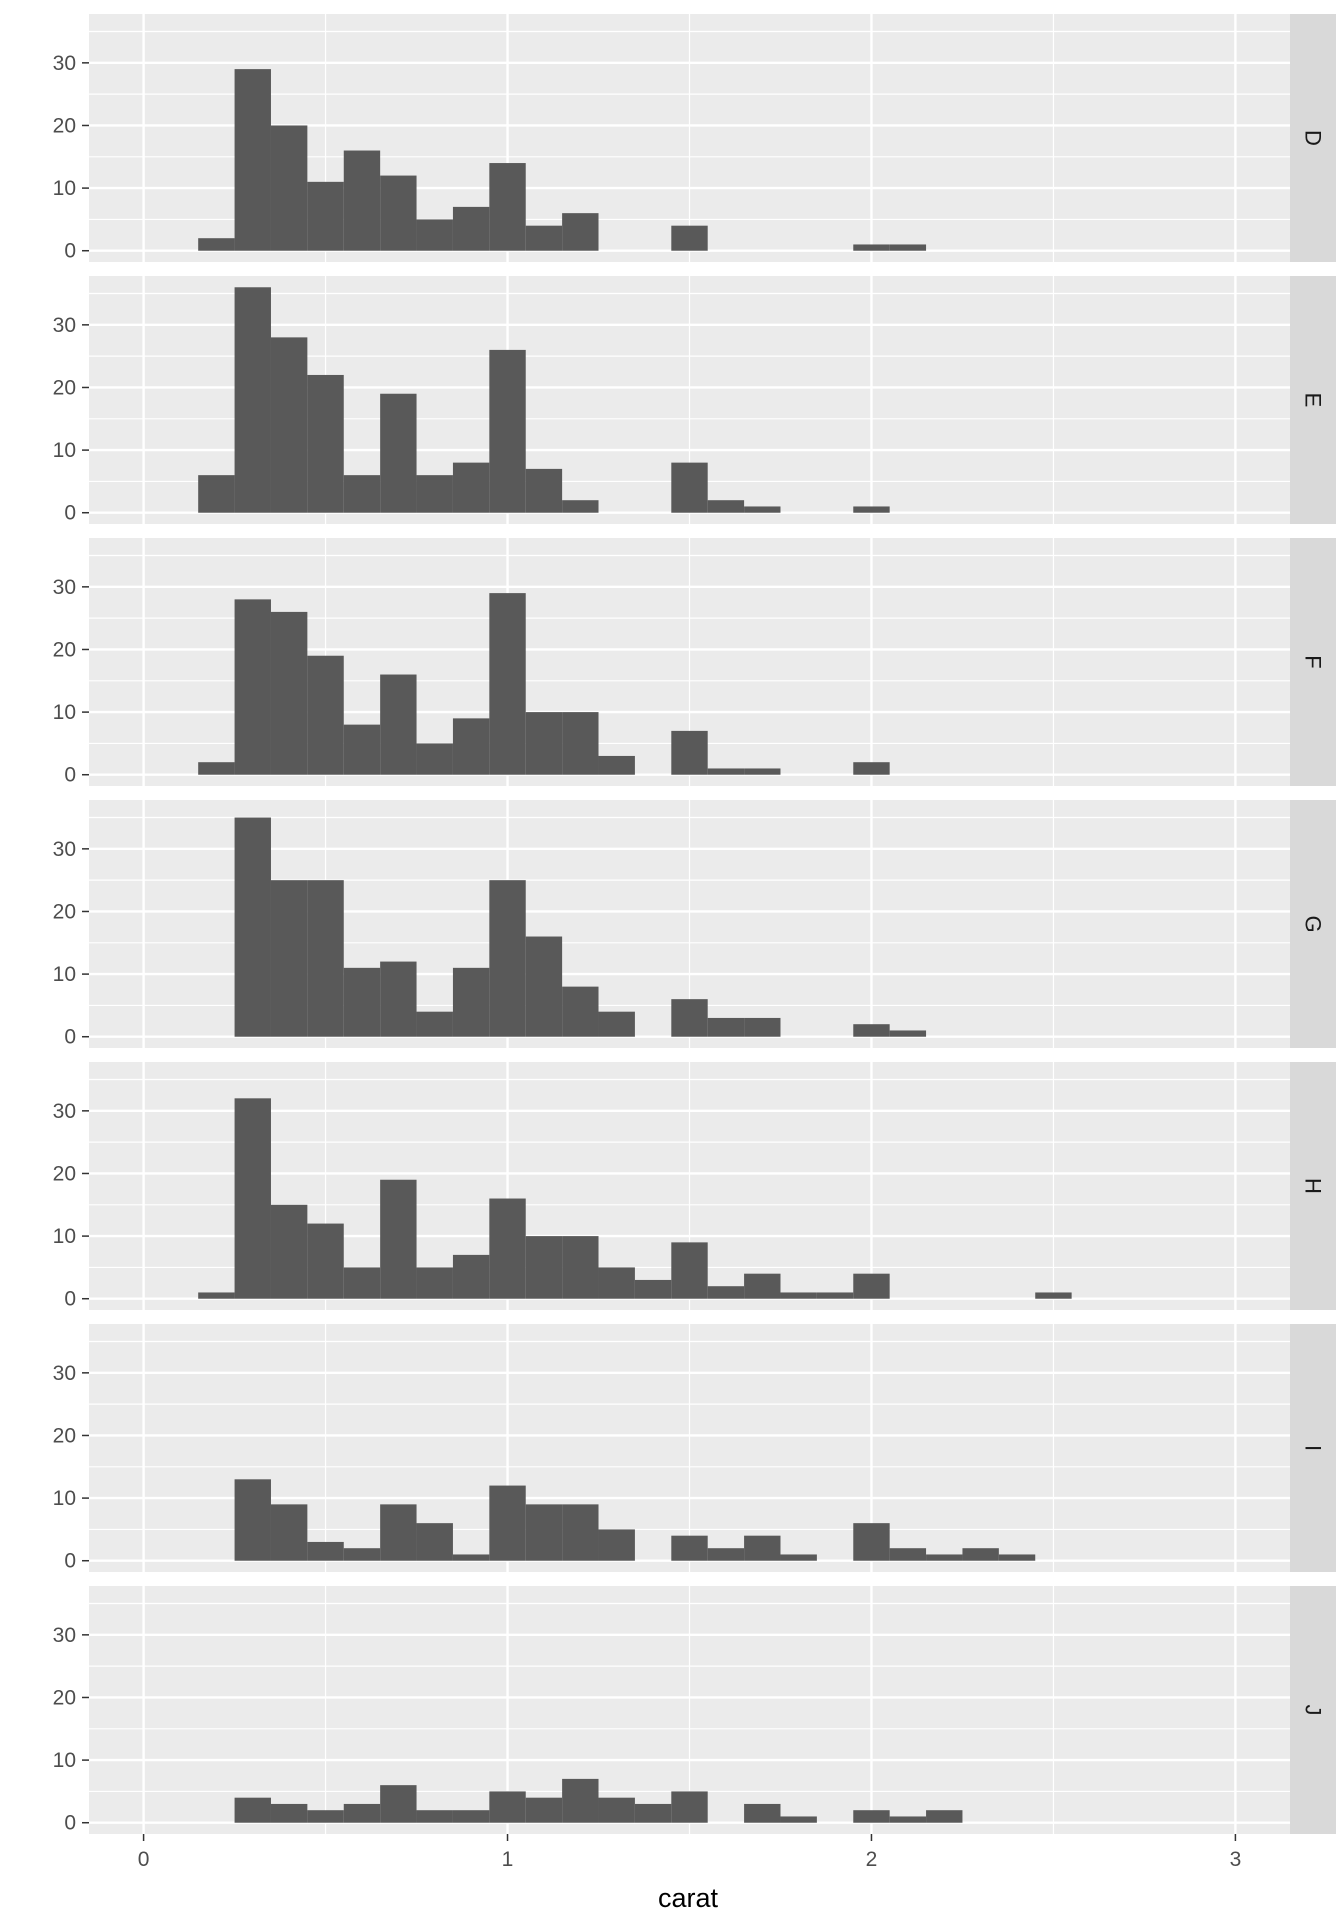 This screenshot has width=1344, height=1920. What do you see at coordinates (1313, 138) in the screenshot?
I see `facet-strip-label-d: D` at bounding box center [1313, 138].